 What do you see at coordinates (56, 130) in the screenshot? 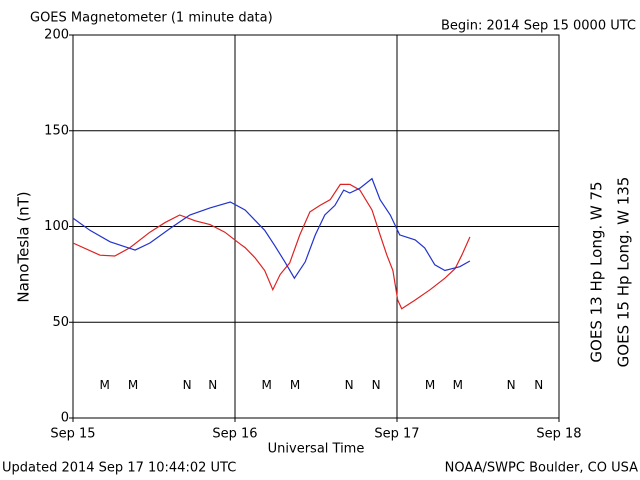
I see `y-tick-label: 150` at bounding box center [56, 130].